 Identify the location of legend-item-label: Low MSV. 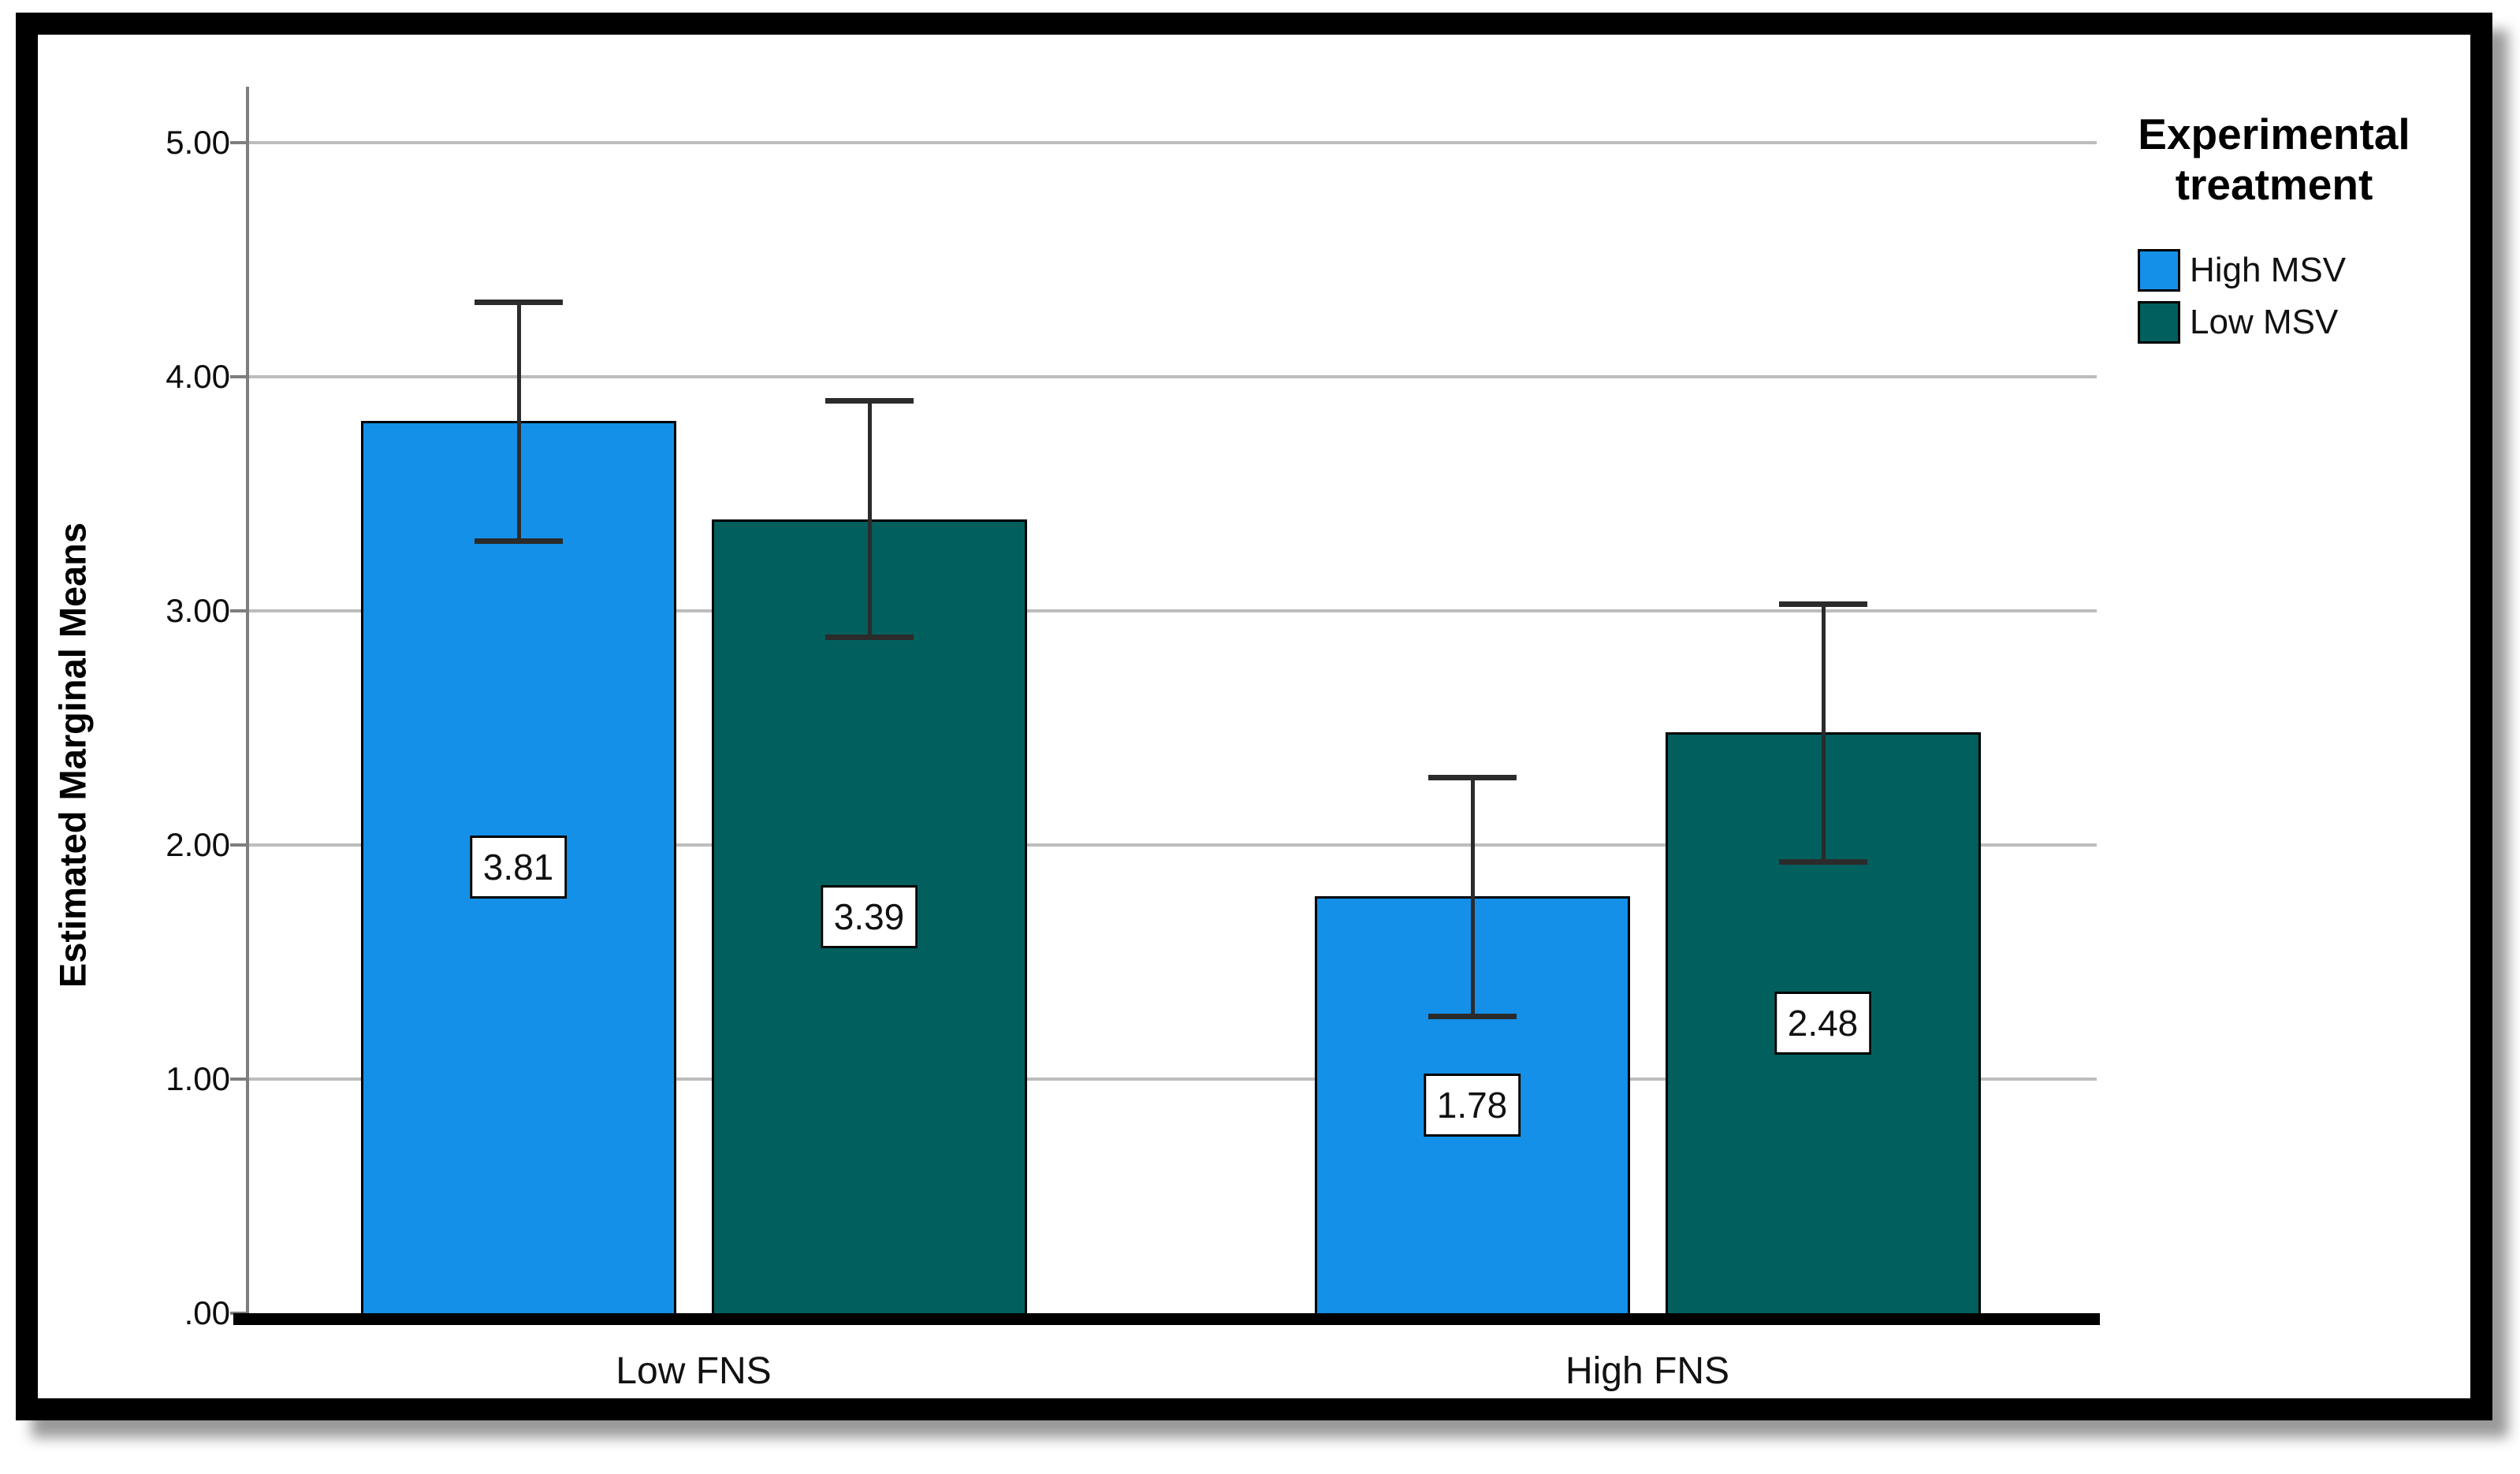
(2264, 322).